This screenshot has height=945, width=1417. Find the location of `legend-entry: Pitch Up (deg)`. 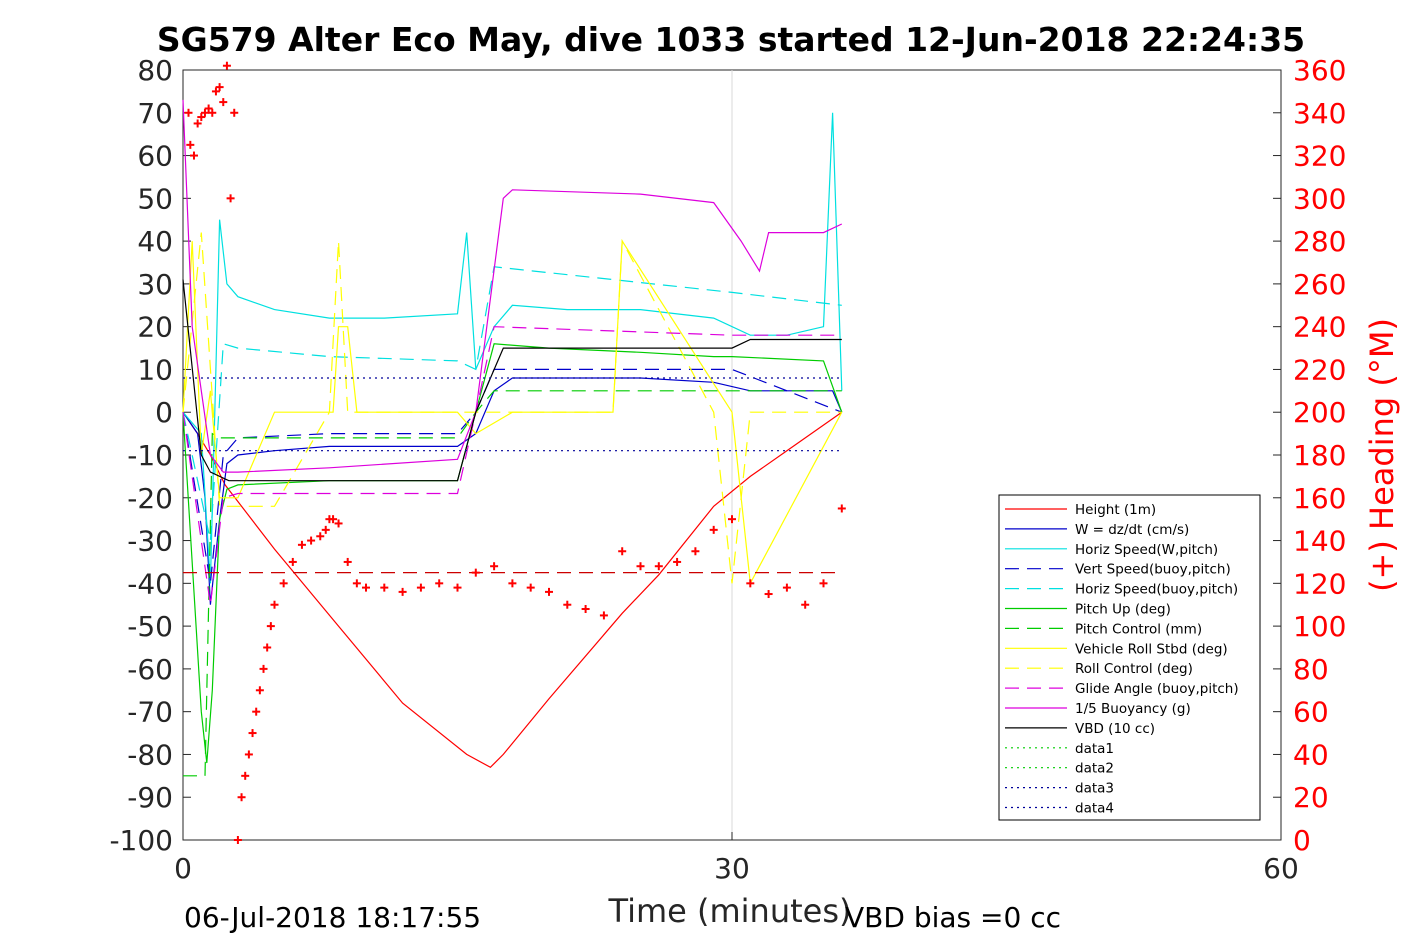

legend-entry: Pitch Up (deg) is located at coordinates (1088, 610).